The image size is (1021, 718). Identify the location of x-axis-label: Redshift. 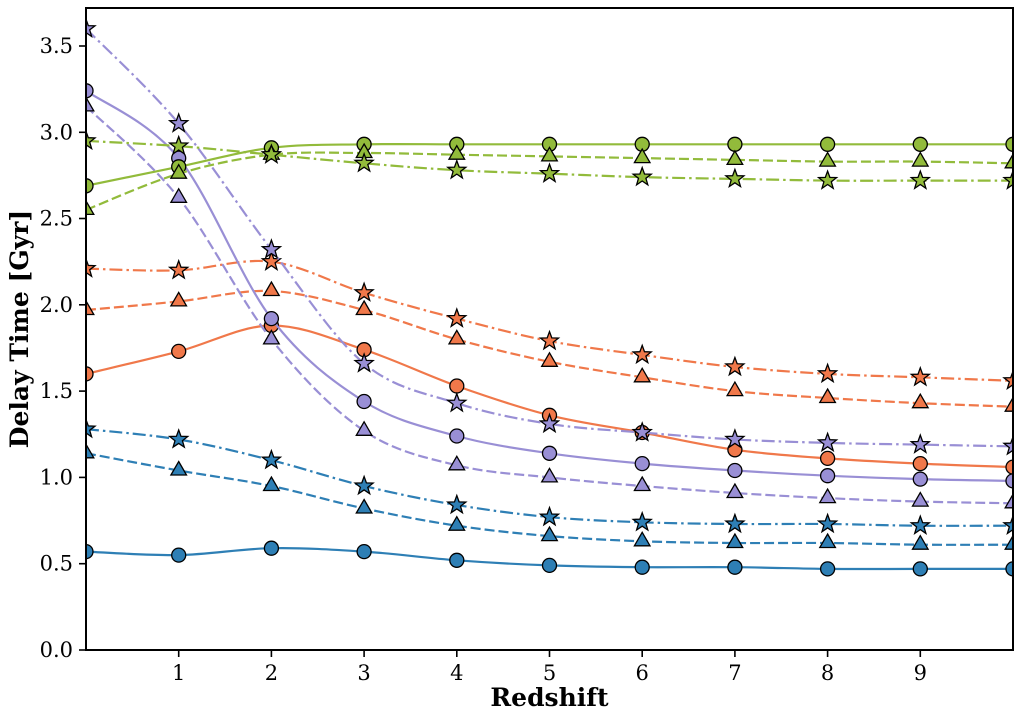
(549, 697).